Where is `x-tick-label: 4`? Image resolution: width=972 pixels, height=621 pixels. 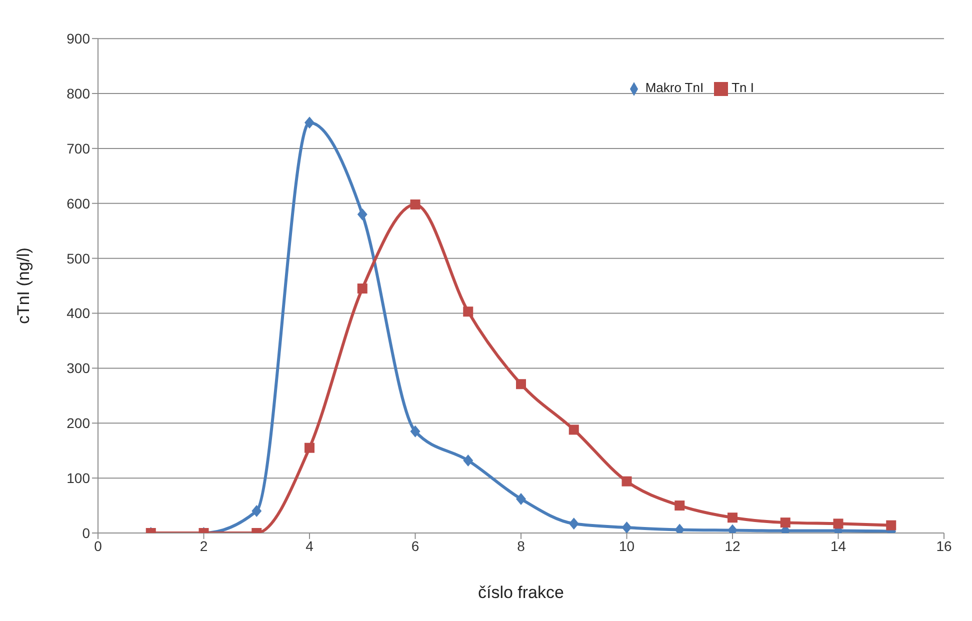
x-tick-label: 4 is located at coordinates (310, 546).